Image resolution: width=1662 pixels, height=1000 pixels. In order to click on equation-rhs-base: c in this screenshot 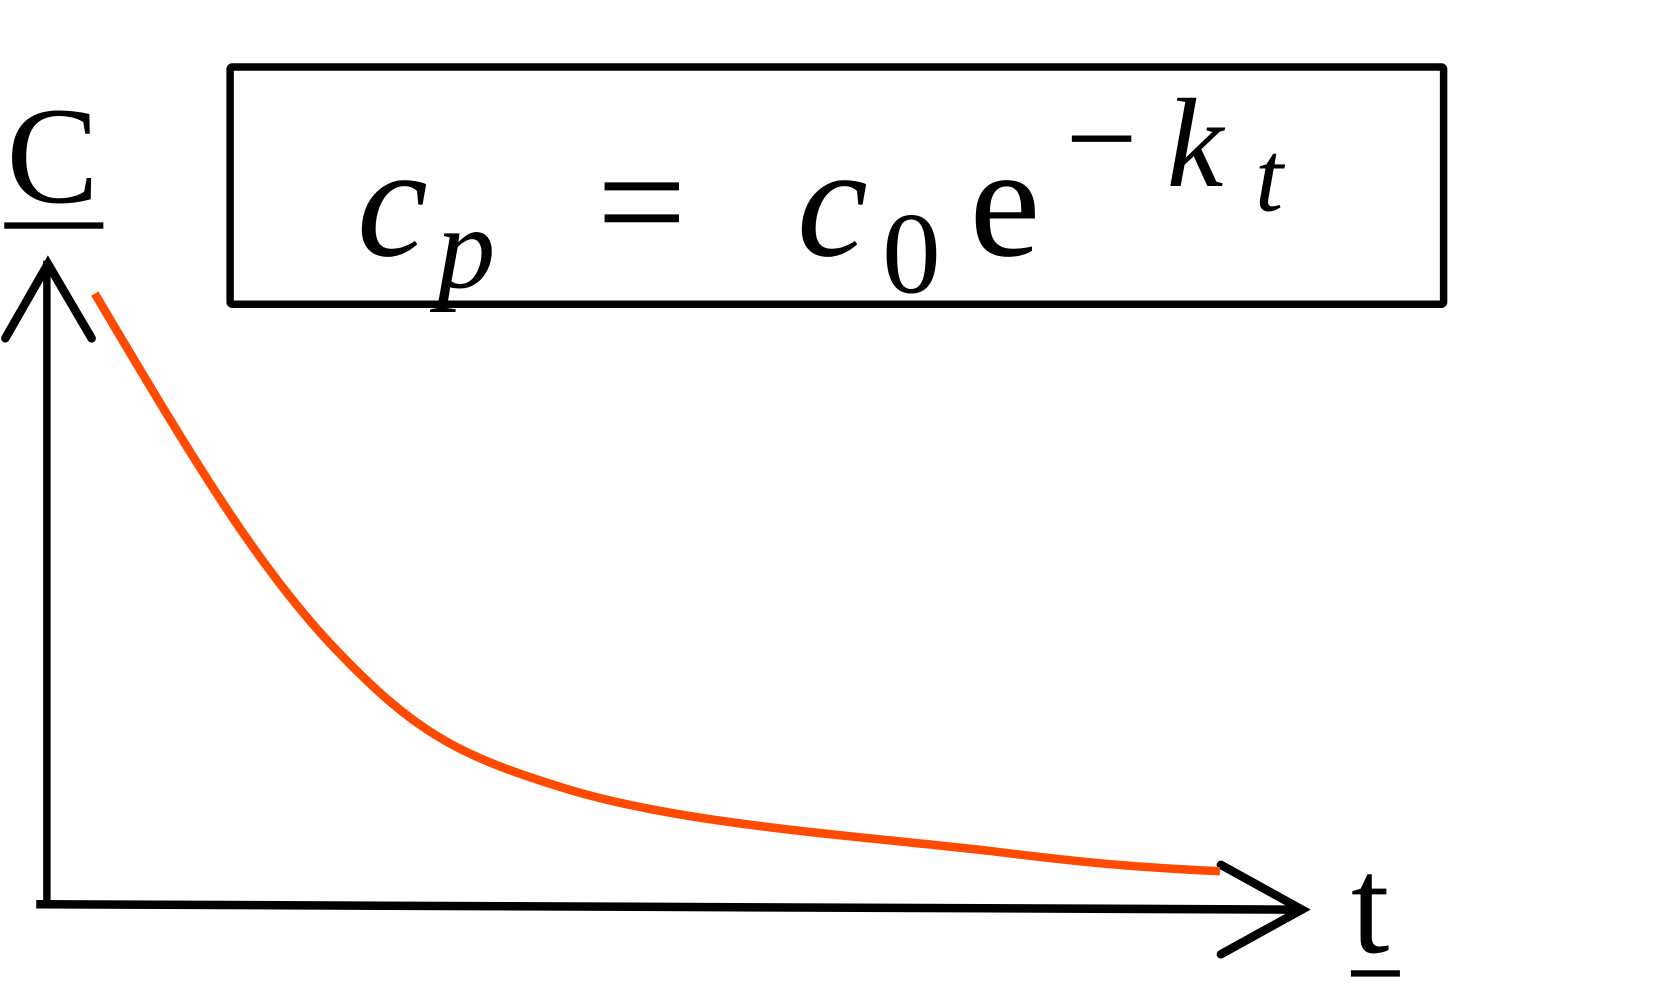, I will do `click(832, 201)`.